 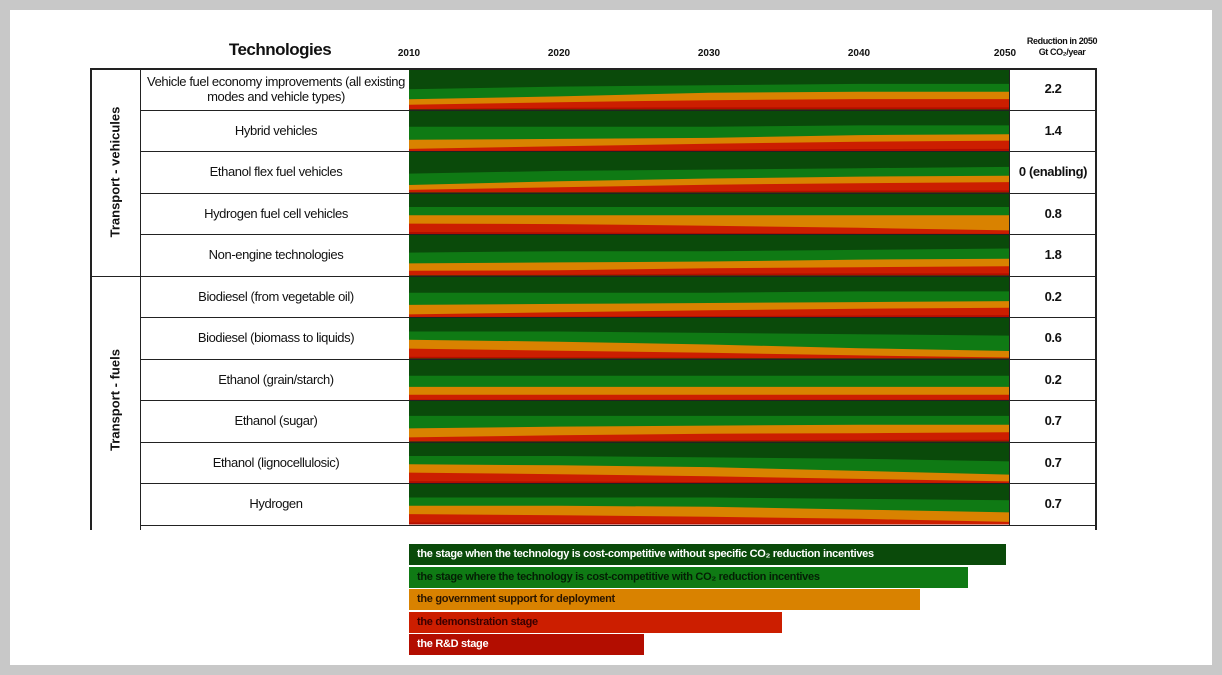 What do you see at coordinates (276, 255) in the screenshot?
I see `row-label-4: Non-engine technologies` at bounding box center [276, 255].